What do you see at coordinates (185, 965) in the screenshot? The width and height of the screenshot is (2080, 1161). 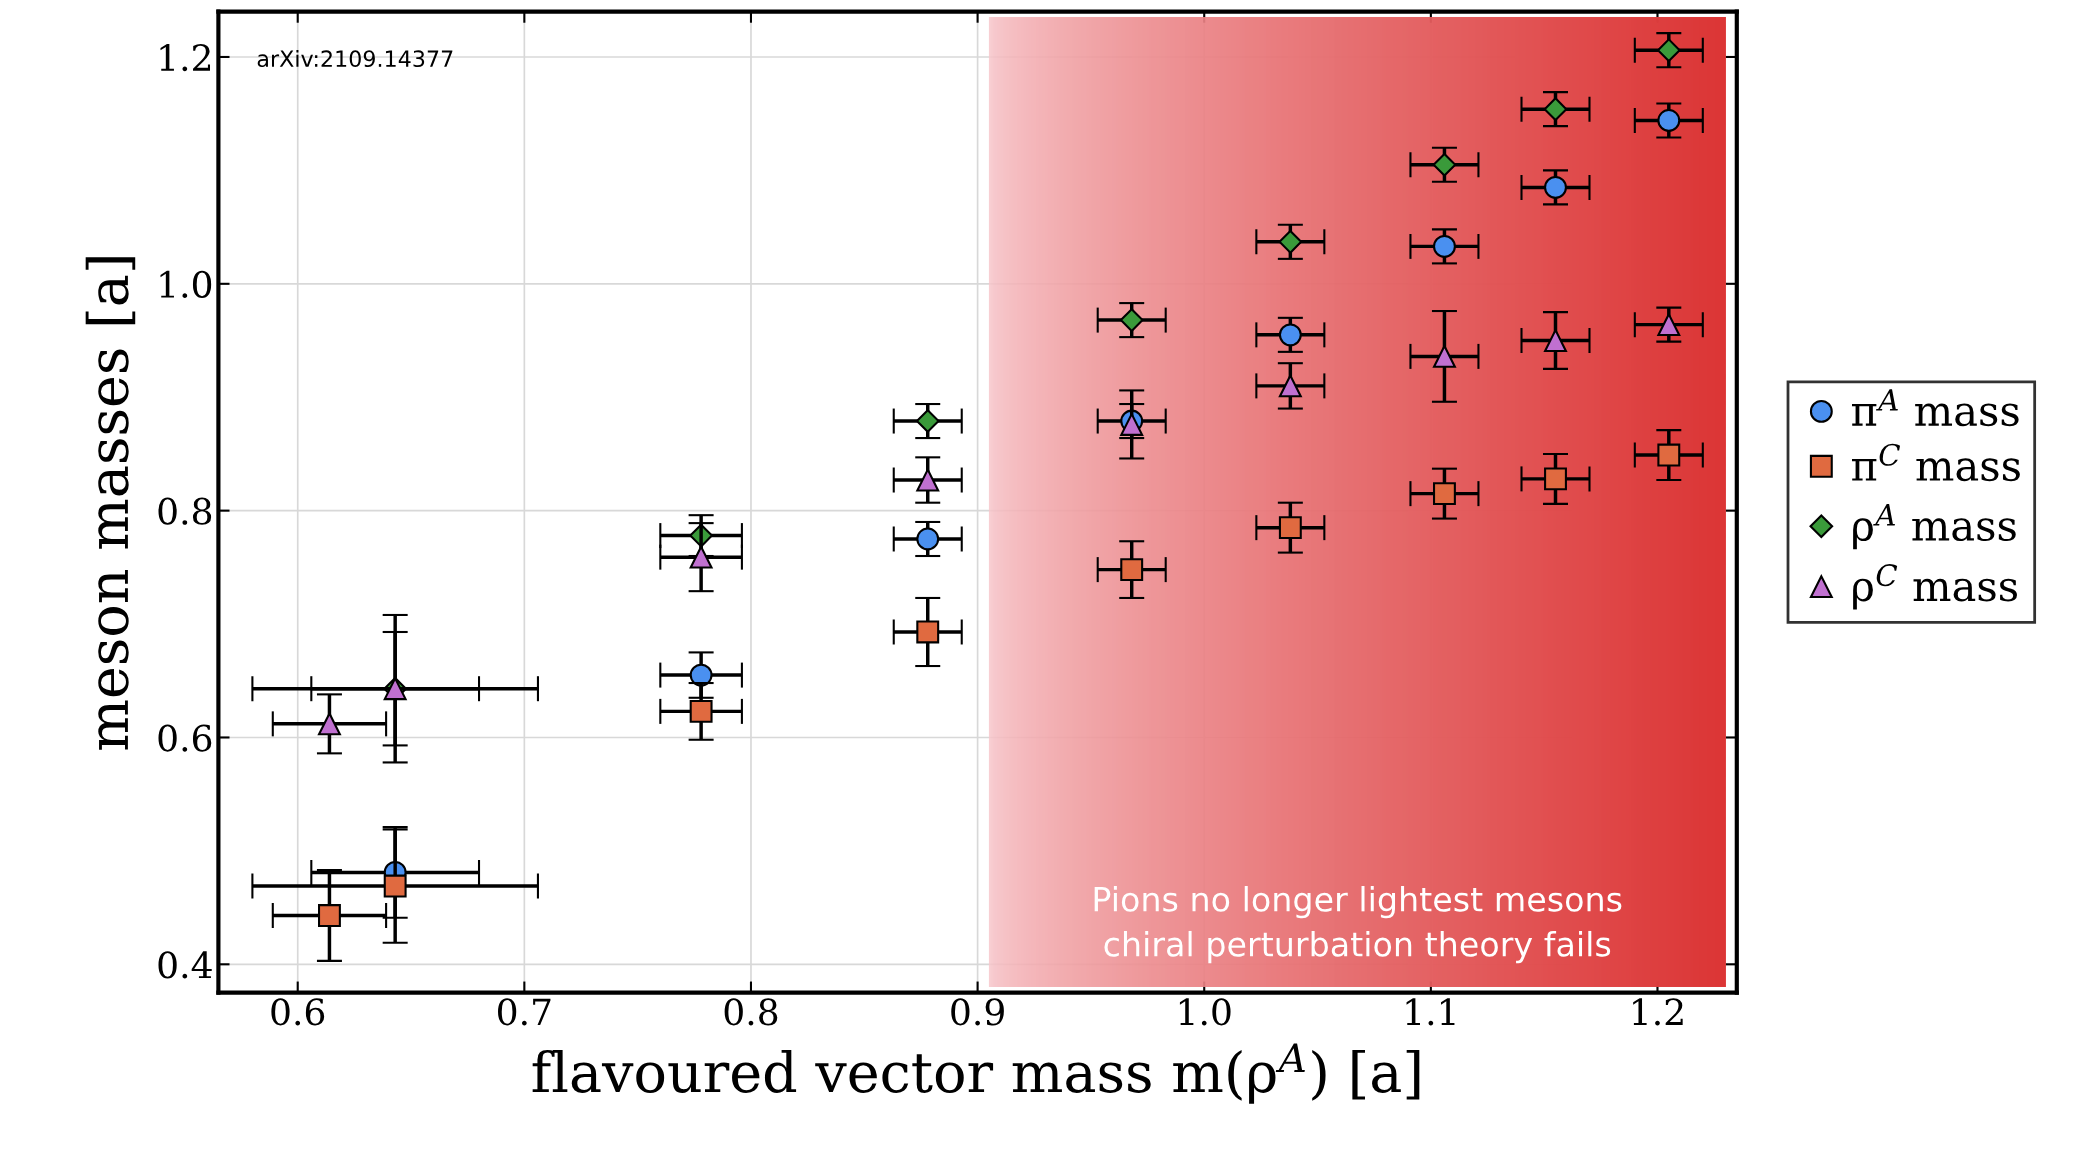 I see `y-tick-label: 0.4` at bounding box center [185, 965].